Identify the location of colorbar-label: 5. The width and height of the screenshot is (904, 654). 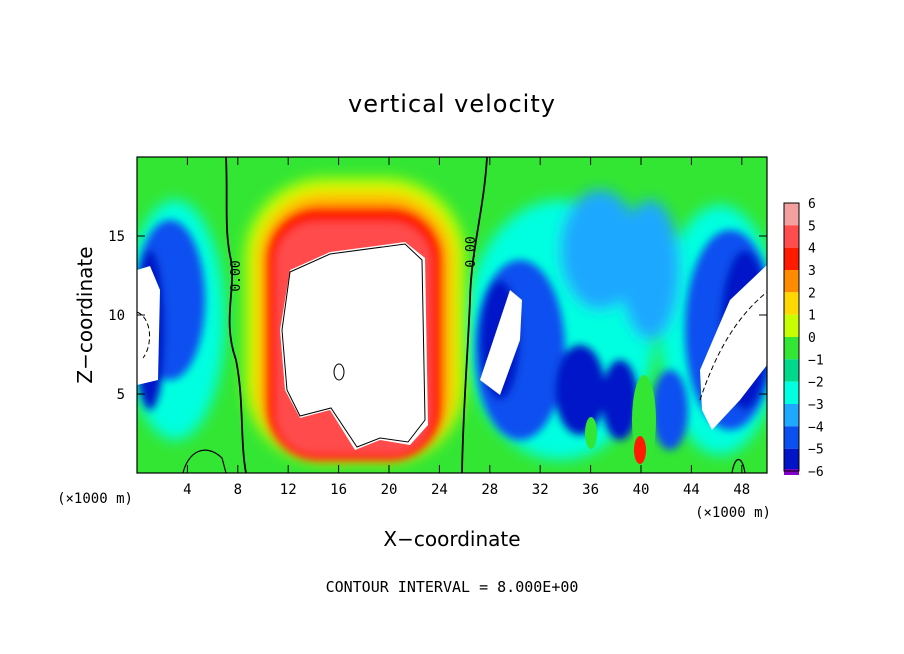
(812, 226).